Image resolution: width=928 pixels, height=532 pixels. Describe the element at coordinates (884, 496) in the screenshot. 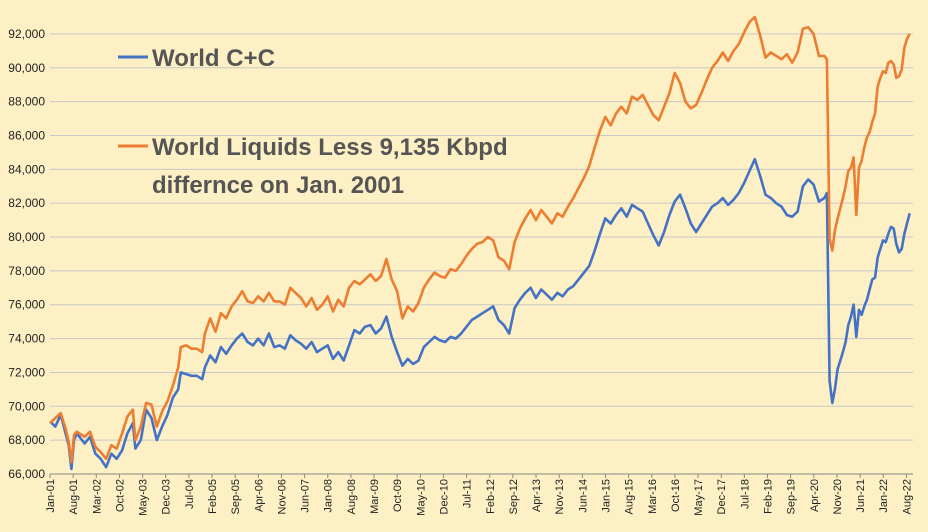

I see `x-tick-label: Jan-22` at that location.